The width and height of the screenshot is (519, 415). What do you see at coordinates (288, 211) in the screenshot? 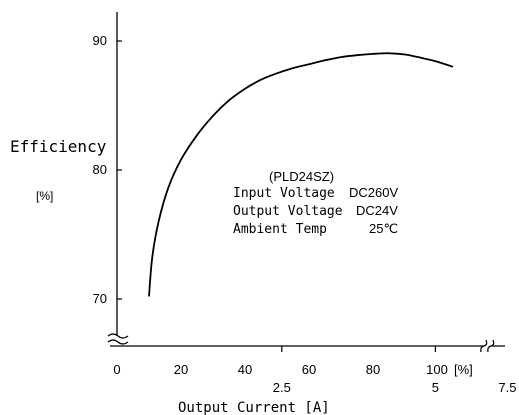
I see `output-voltage-label: Output Voltage` at bounding box center [288, 211].